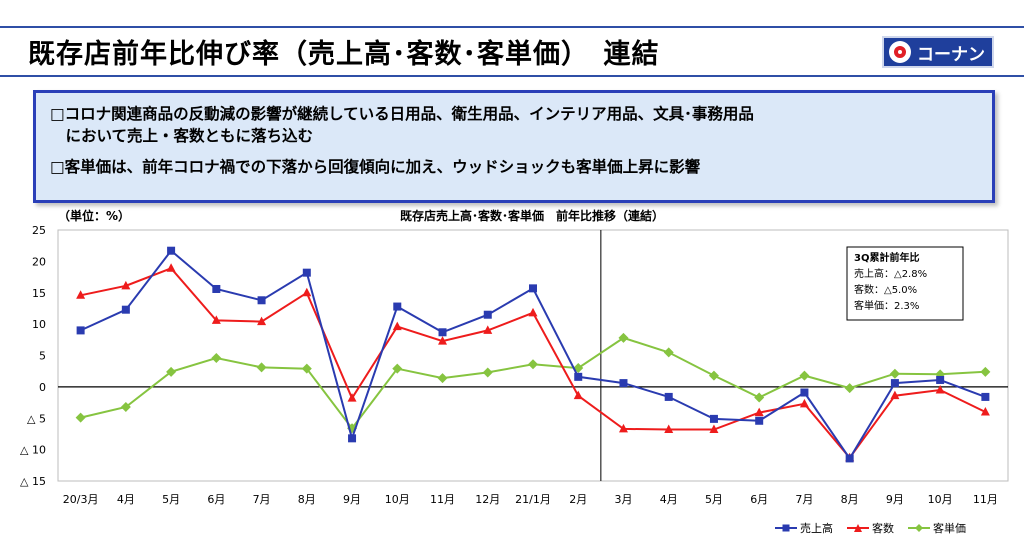  I want to click on legend-triangle-marker-icon, so click(858, 528).